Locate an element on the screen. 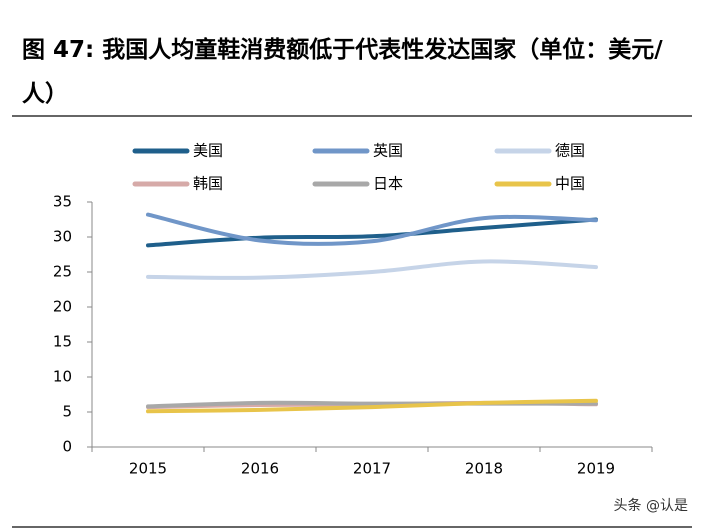 This screenshot has height=531, width=703. x-tick-label: 2019 is located at coordinates (596, 469).